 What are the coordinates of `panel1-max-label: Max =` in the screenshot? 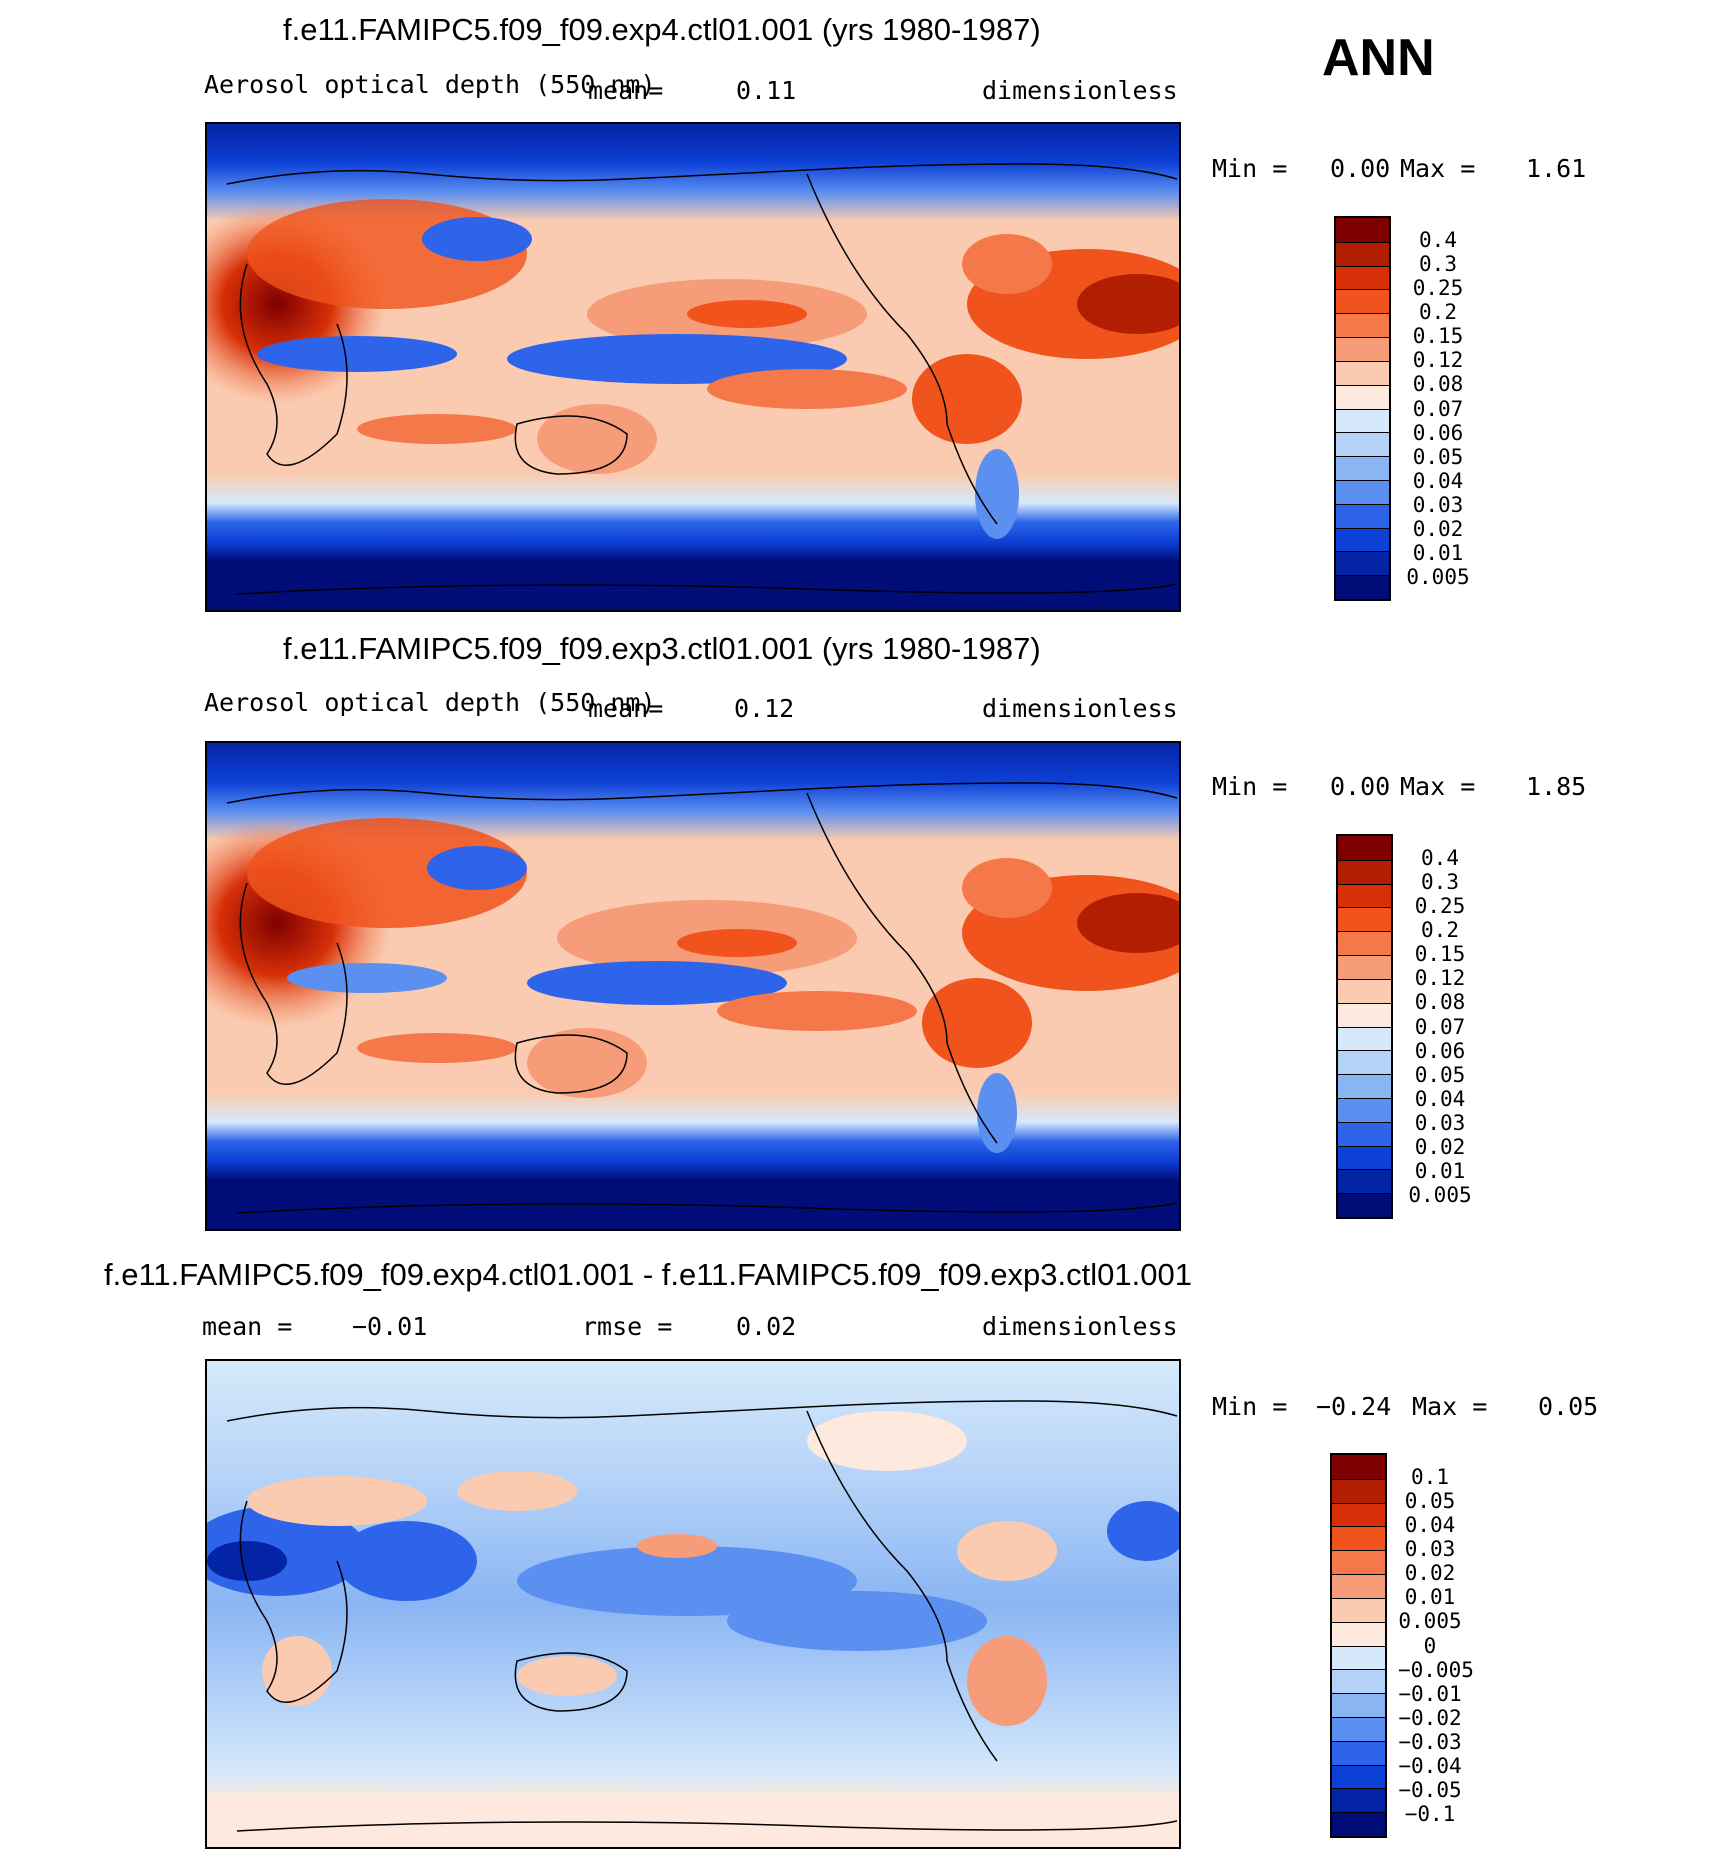 It's located at (1438, 168).